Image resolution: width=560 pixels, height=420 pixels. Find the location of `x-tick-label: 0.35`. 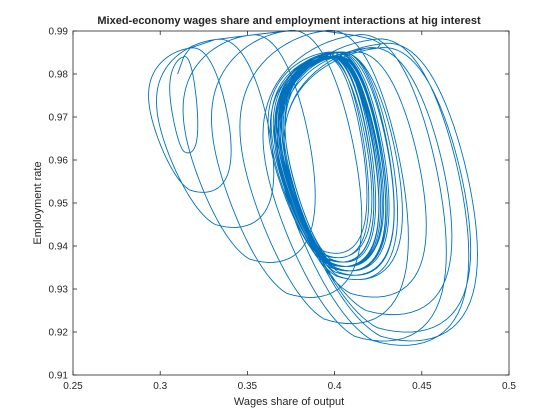

x-tick-label: 0.35 is located at coordinates (248, 386).